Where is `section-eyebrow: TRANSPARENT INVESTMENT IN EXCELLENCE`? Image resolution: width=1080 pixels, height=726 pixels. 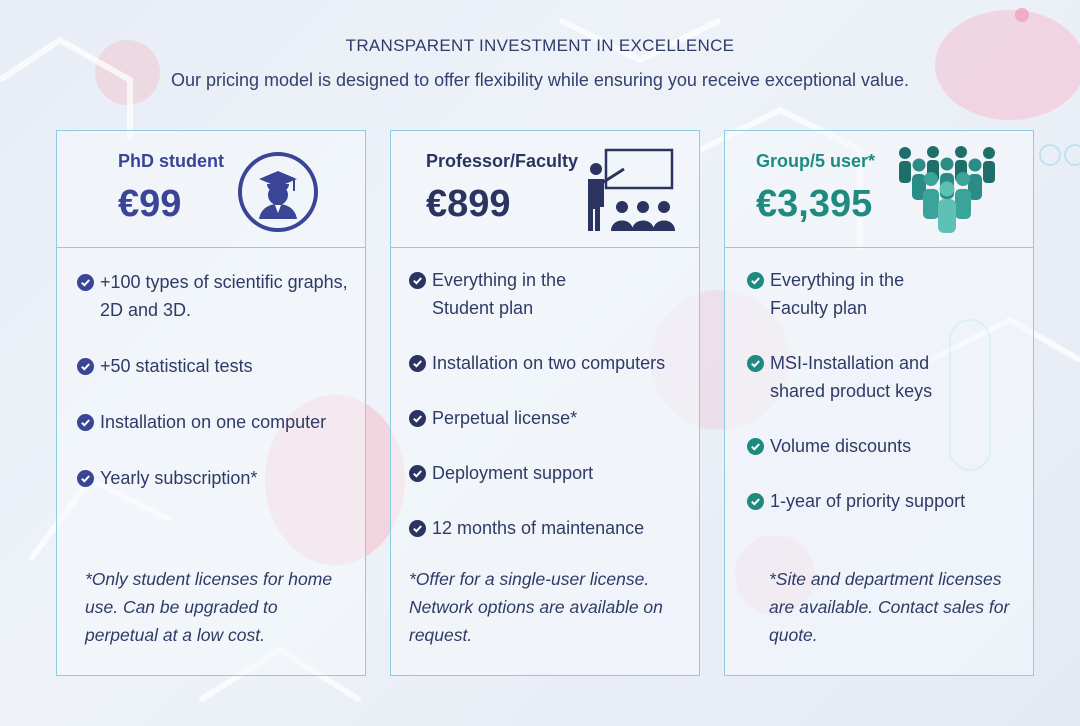
section-eyebrow: TRANSPARENT INVESTMENT IN EXCELLENCE is located at coordinates (540, 45).